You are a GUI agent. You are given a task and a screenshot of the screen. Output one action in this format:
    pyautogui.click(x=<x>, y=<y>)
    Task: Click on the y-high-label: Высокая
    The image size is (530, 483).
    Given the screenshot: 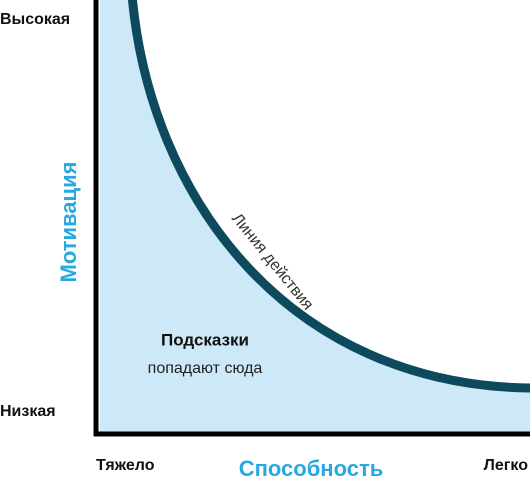 What is the action you would take?
    pyautogui.click(x=35, y=19)
    